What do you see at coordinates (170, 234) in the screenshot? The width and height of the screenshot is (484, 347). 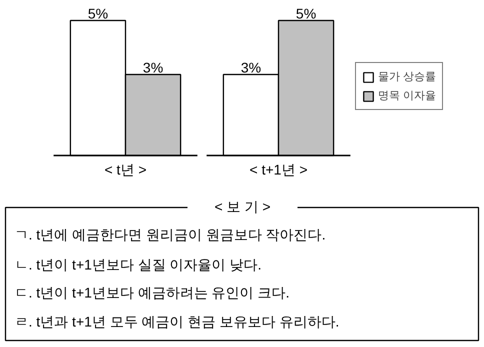 I see `text: ㄱ. t년에 예금한다면 원리금이 원금보다 작아진다.` at bounding box center [170, 234].